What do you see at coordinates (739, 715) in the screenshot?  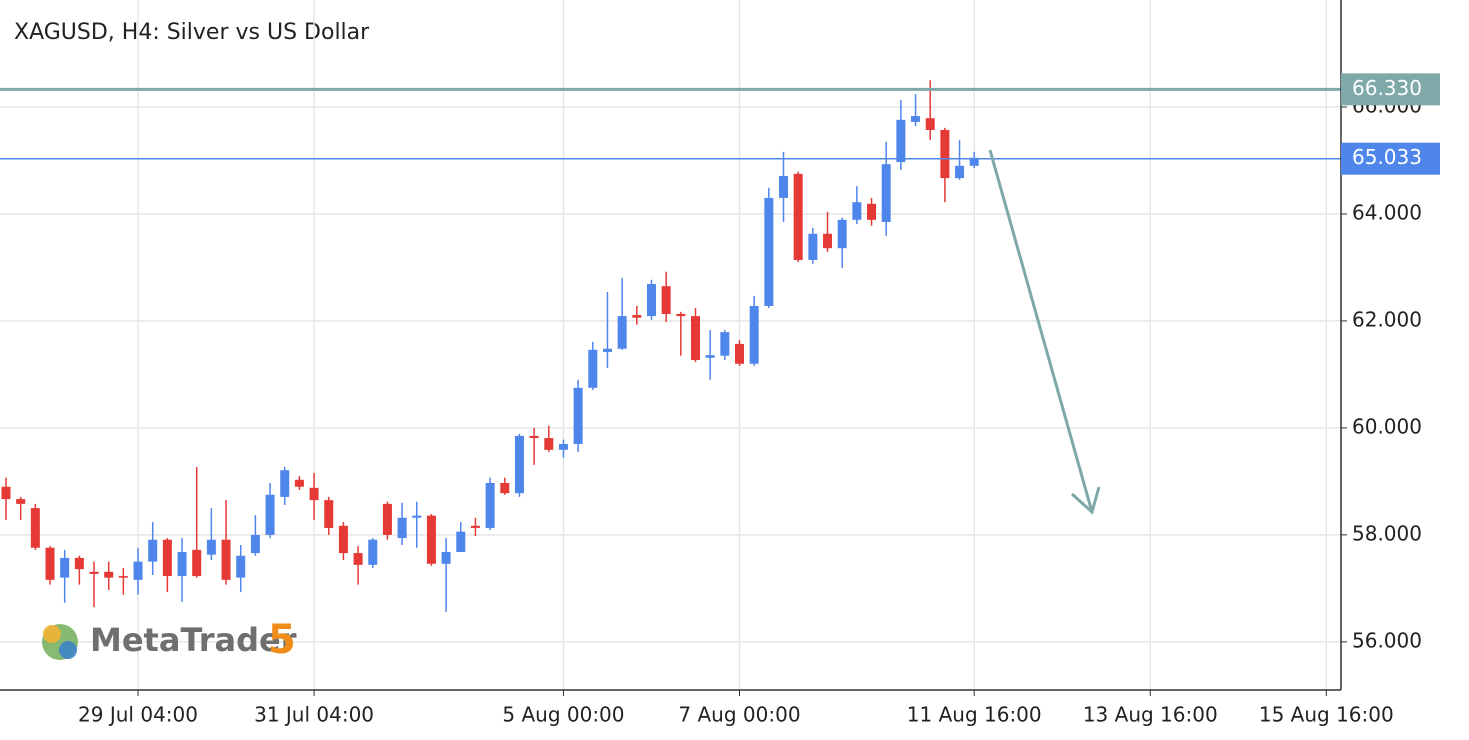 I see `x-tick-label: 7 Aug 00:00` at bounding box center [739, 715].